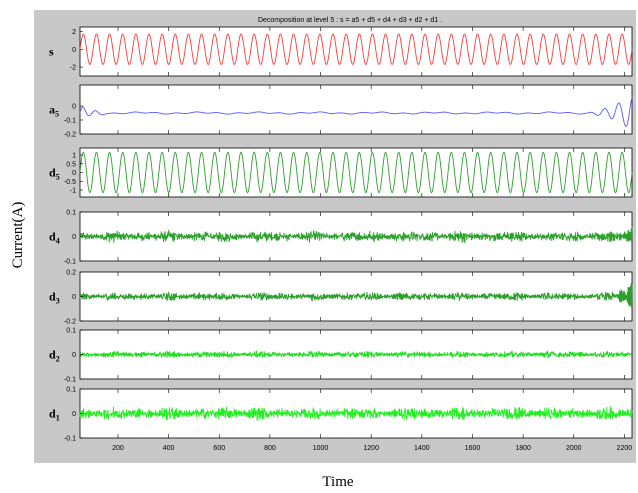 This screenshot has width=638, height=493. Describe the element at coordinates (58, 241) in the screenshot. I see `panel-label-subscript: 4` at that location.